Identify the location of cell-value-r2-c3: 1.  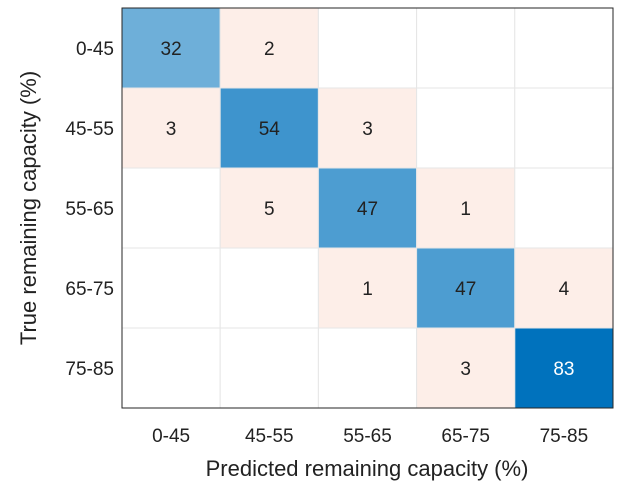
(465, 209).